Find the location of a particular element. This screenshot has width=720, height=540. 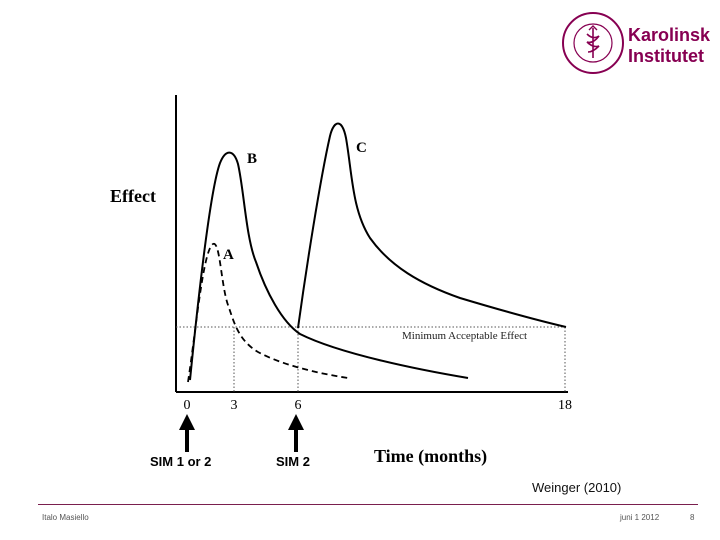

footer-author: Italo Masiello is located at coordinates (65, 517).